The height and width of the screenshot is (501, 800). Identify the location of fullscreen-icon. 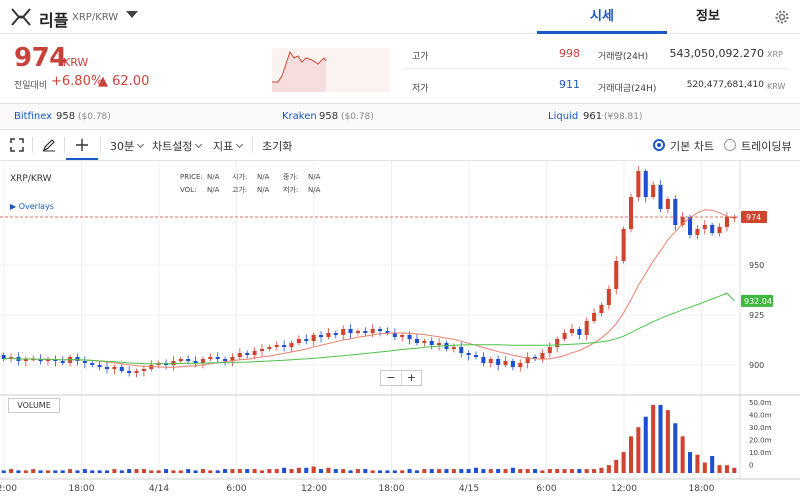
(17, 145).